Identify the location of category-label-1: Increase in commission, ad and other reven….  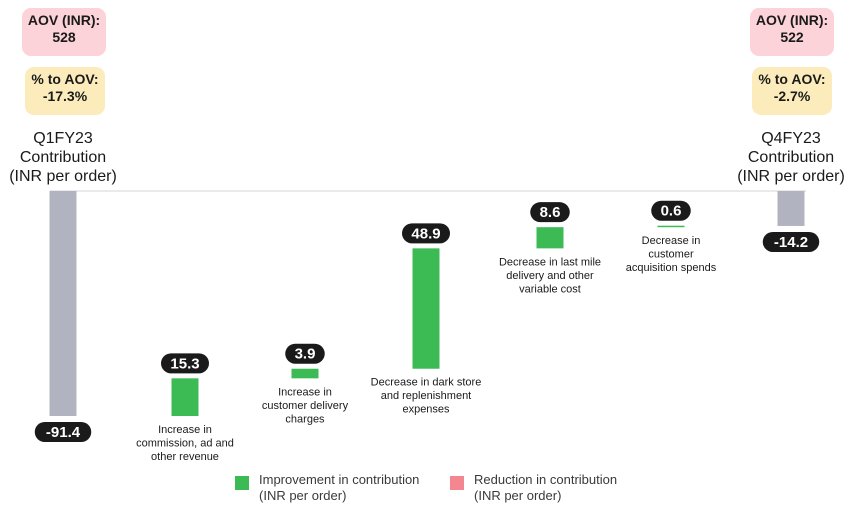
(185, 443).